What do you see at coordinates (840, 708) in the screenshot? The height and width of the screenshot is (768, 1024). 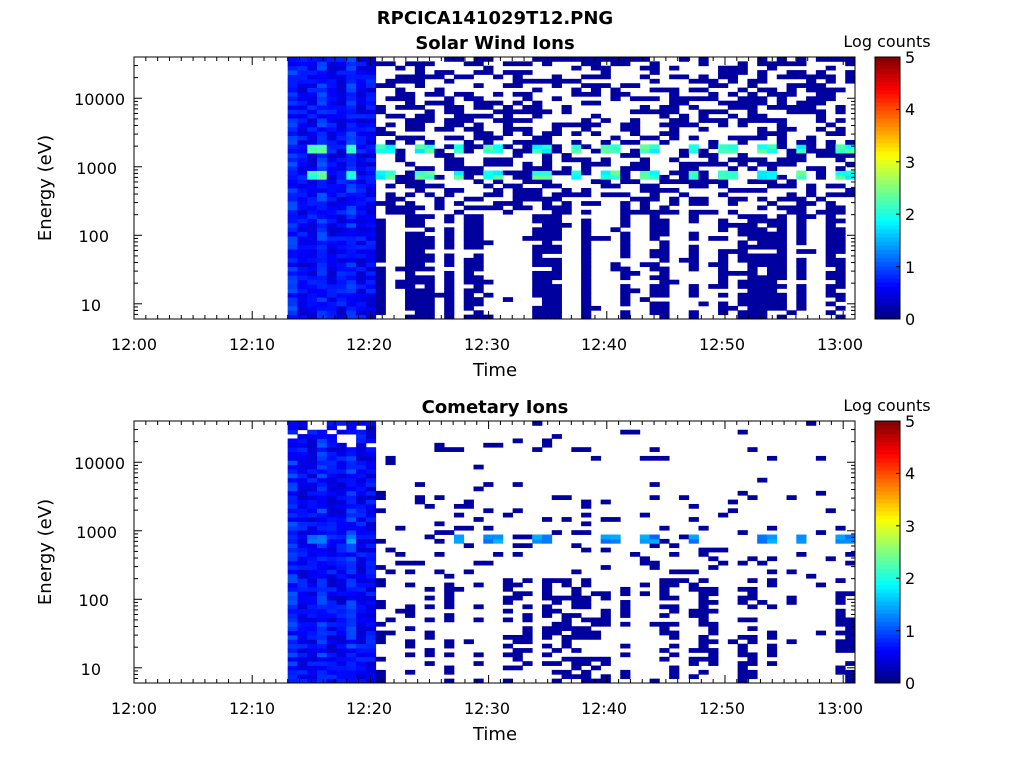 I see `x-tick-label: 13:00` at bounding box center [840, 708].